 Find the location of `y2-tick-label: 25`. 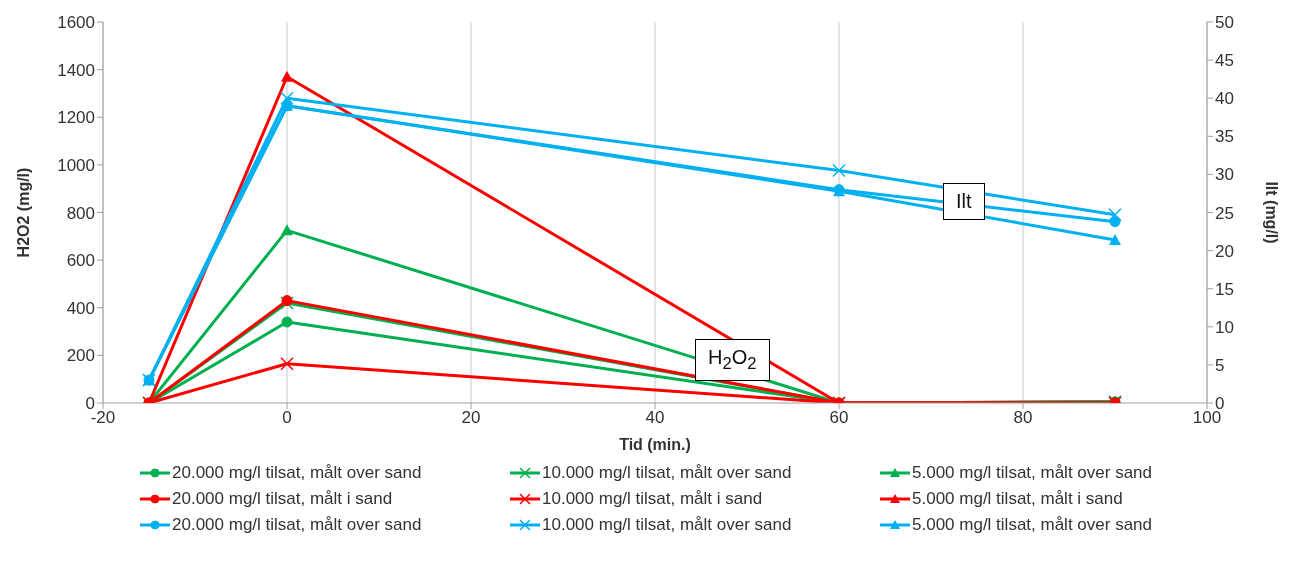

y2-tick-label: 25 is located at coordinates (1224, 213).